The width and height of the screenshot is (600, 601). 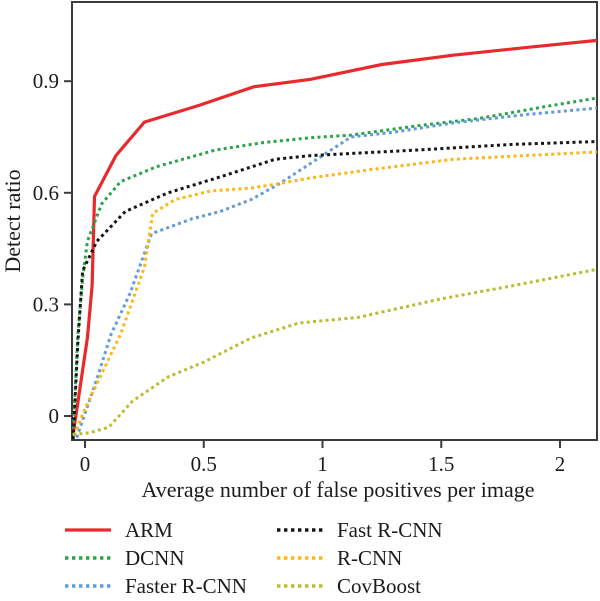 What do you see at coordinates (88, 558) in the screenshot?
I see `legend-swatch-dcnn` at bounding box center [88, 558].